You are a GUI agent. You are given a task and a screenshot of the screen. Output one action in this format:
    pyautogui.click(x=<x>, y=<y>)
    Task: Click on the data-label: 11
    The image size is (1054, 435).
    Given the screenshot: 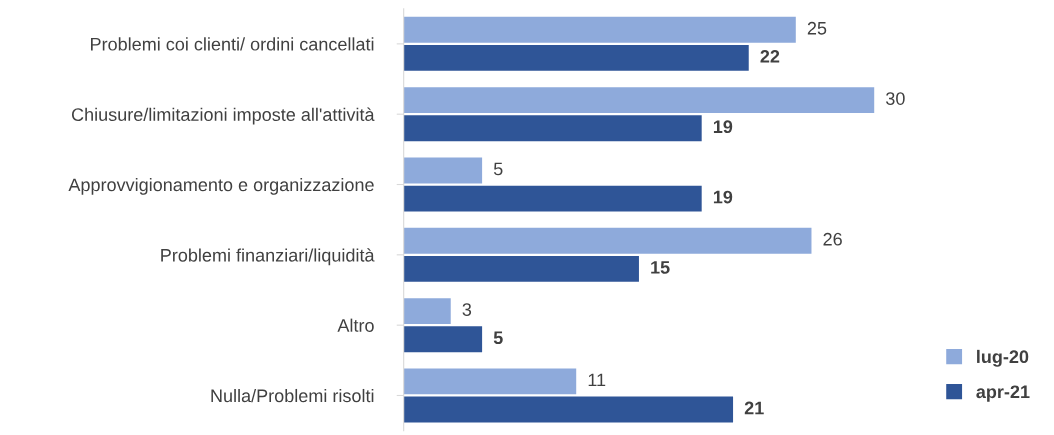 What is the action you would take?
    pyautogui.click(x=597, y=380)
    